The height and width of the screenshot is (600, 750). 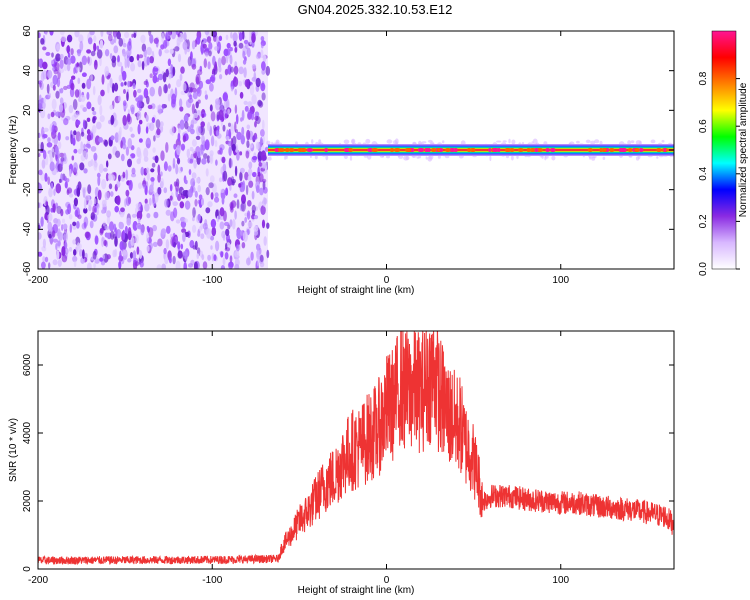 I want to click on spectrogram-x-tick-label: 0, so click(x=387, y=280).